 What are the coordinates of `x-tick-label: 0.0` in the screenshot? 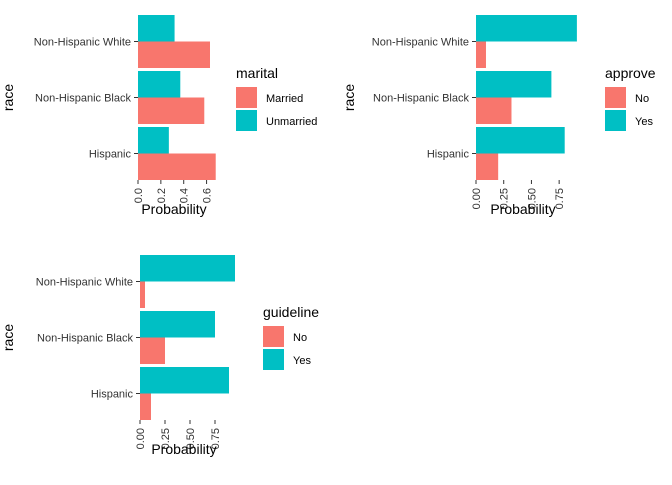 It's located at (139, 195).